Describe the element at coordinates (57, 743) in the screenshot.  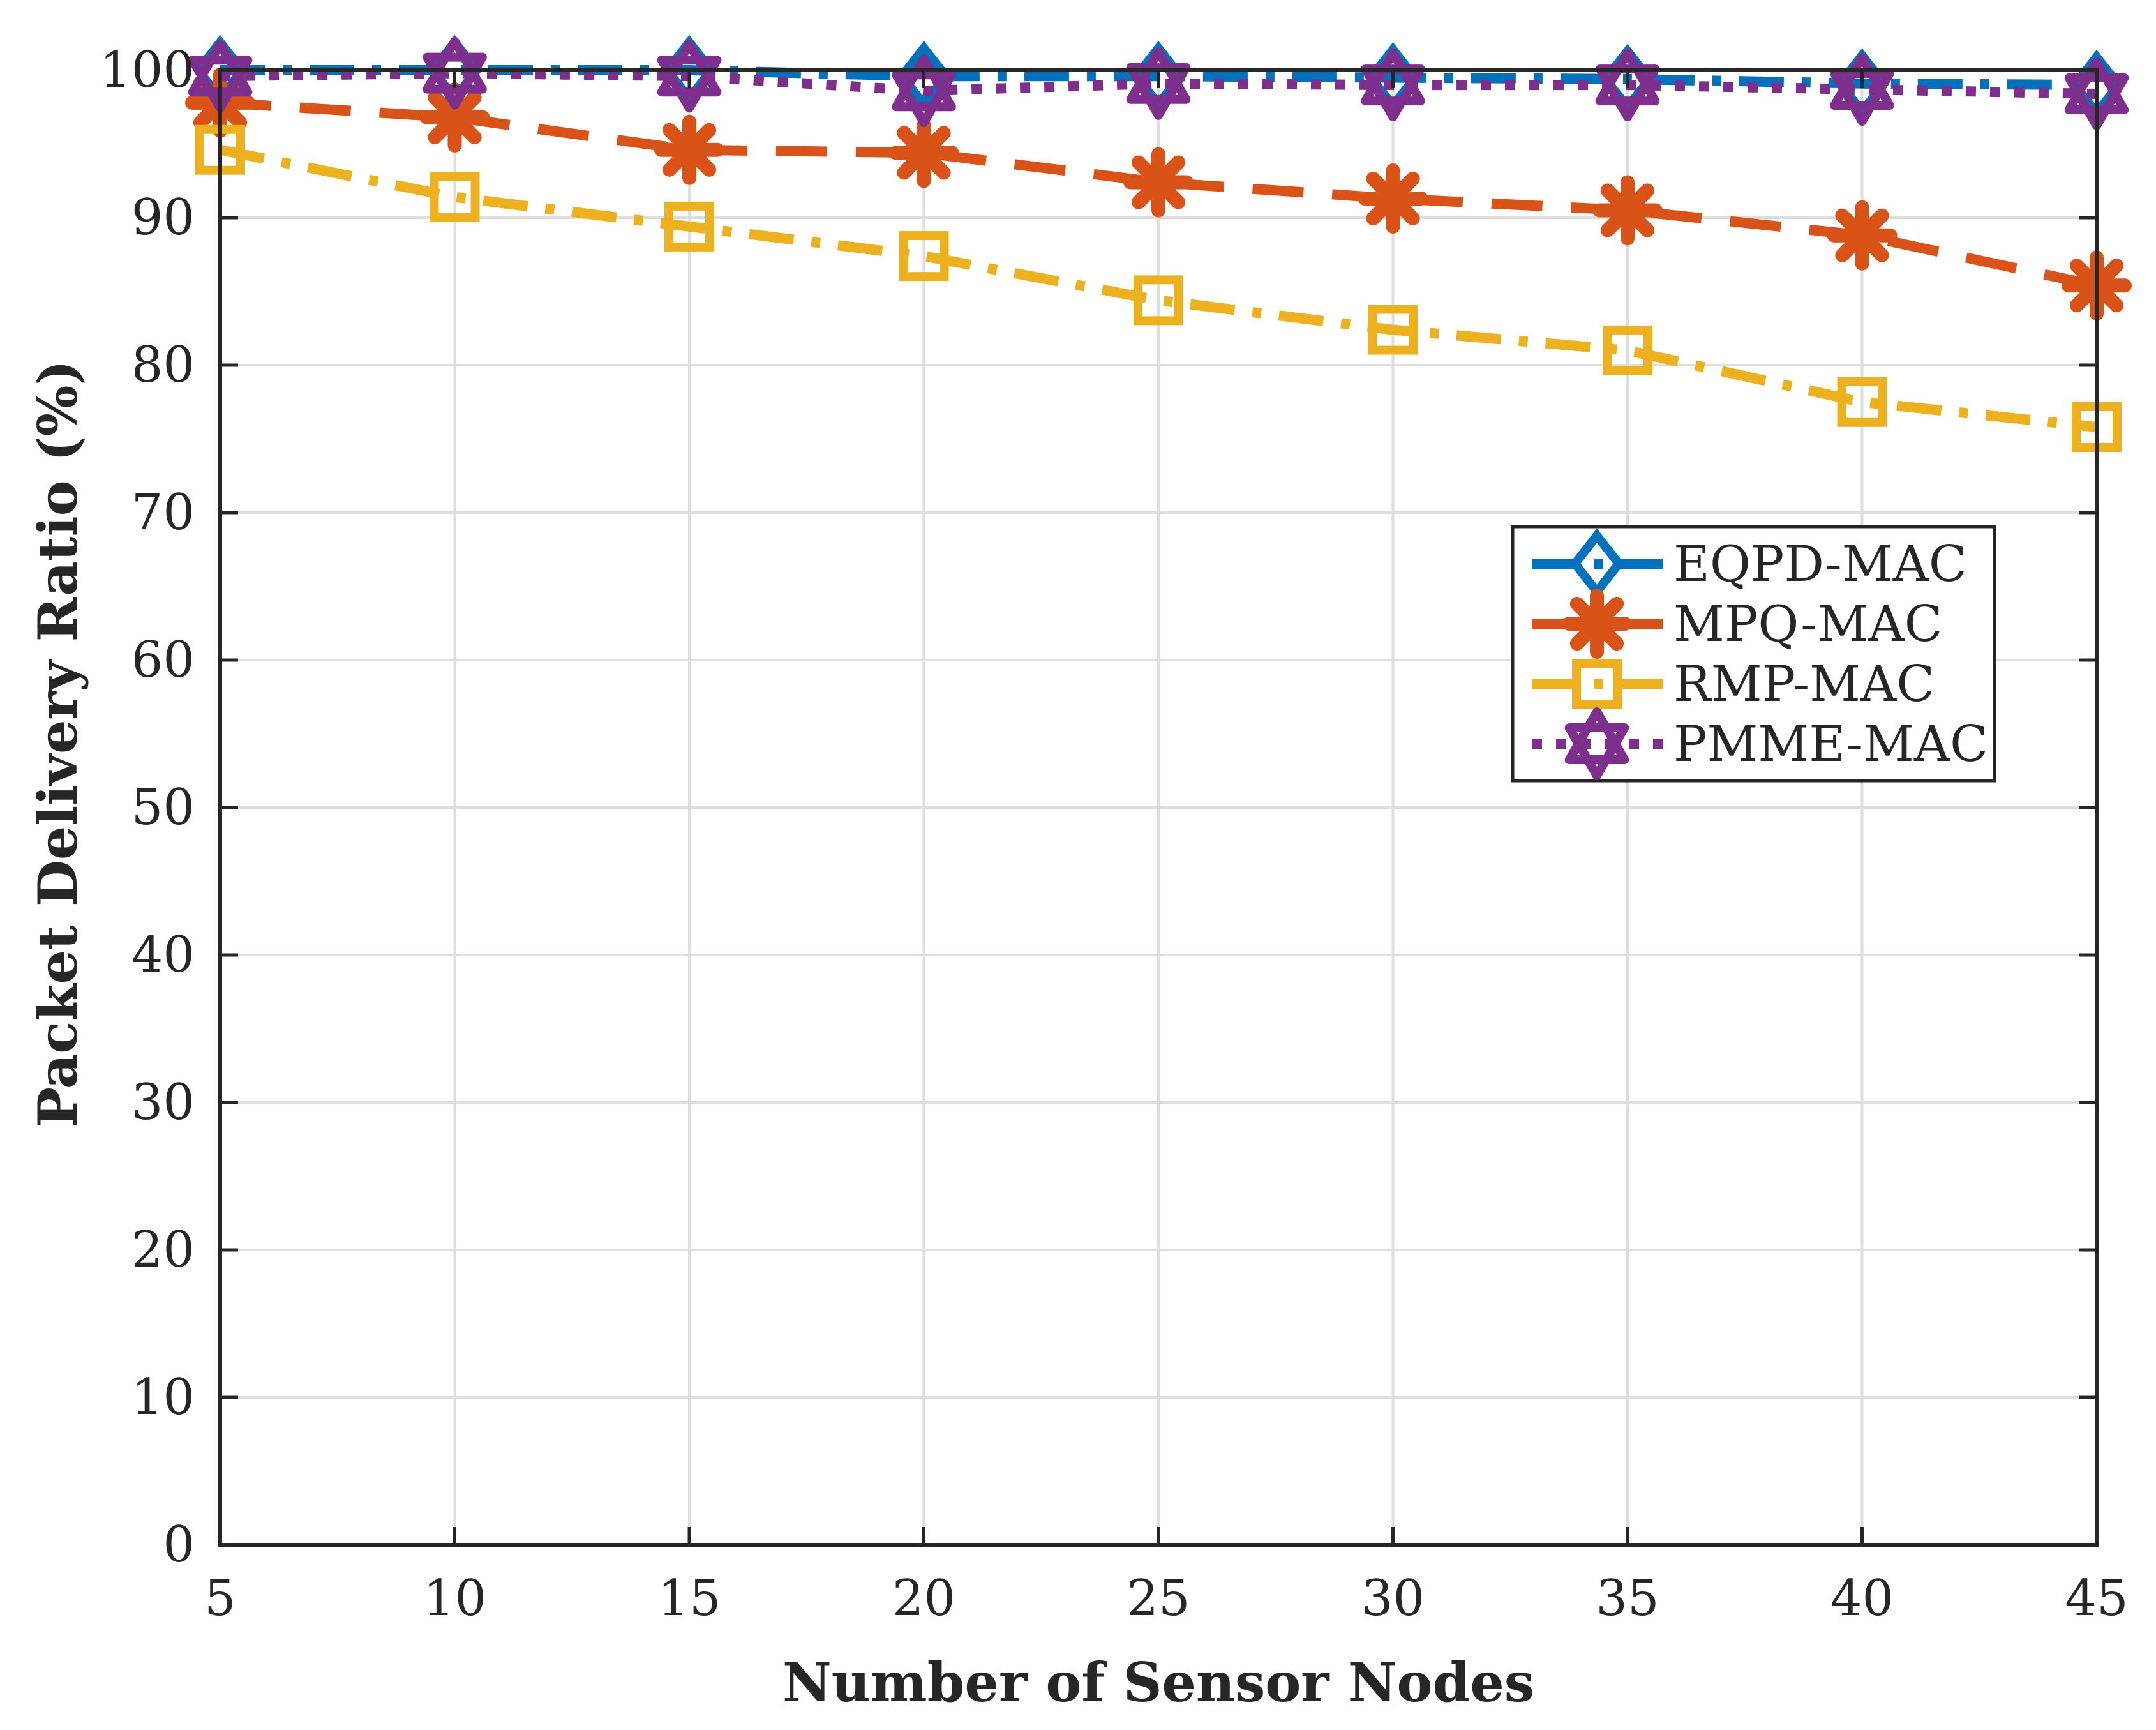
I see `y-axis-title: Packet Delivery Ratio (%)` at that location.